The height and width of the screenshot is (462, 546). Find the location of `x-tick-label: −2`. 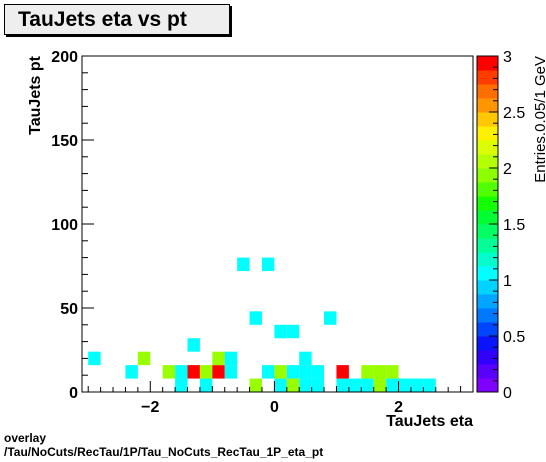

x-tick-label: −2 is located at coordinates (150, 407).